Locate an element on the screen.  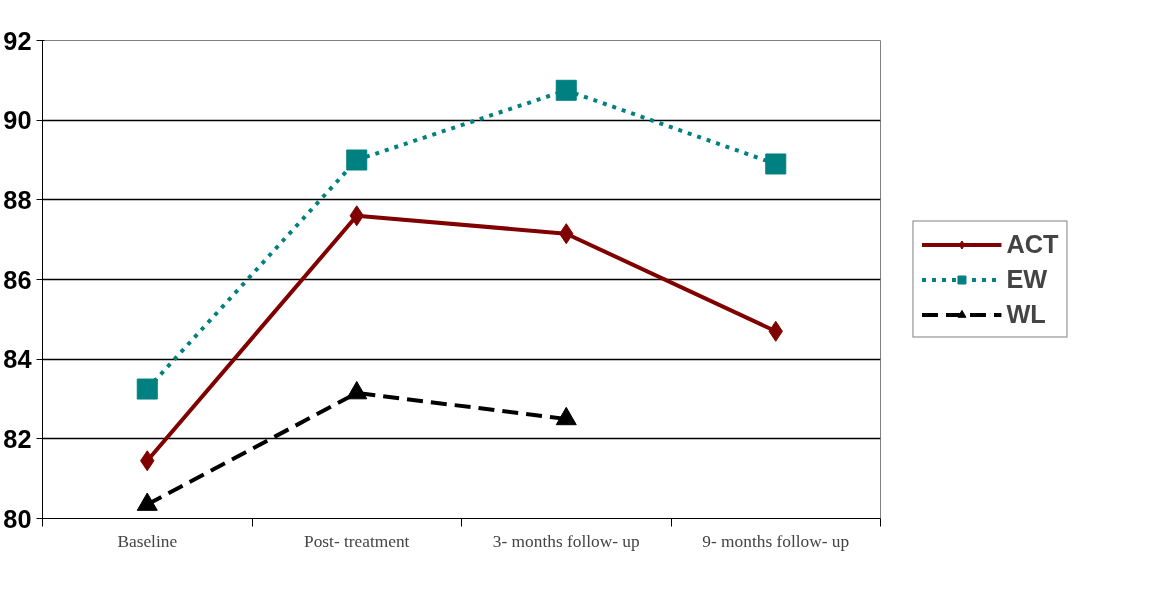
x-tick-label: Post- treatment is located at coordinates (357, 541).